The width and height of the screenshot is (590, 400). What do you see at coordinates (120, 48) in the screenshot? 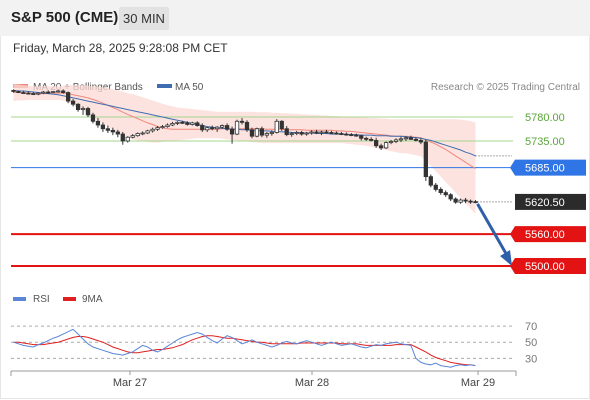
I see `timestamp: Friday, March 28, 2025 9:28:08 PM CET` at bounding box center [120, 48].